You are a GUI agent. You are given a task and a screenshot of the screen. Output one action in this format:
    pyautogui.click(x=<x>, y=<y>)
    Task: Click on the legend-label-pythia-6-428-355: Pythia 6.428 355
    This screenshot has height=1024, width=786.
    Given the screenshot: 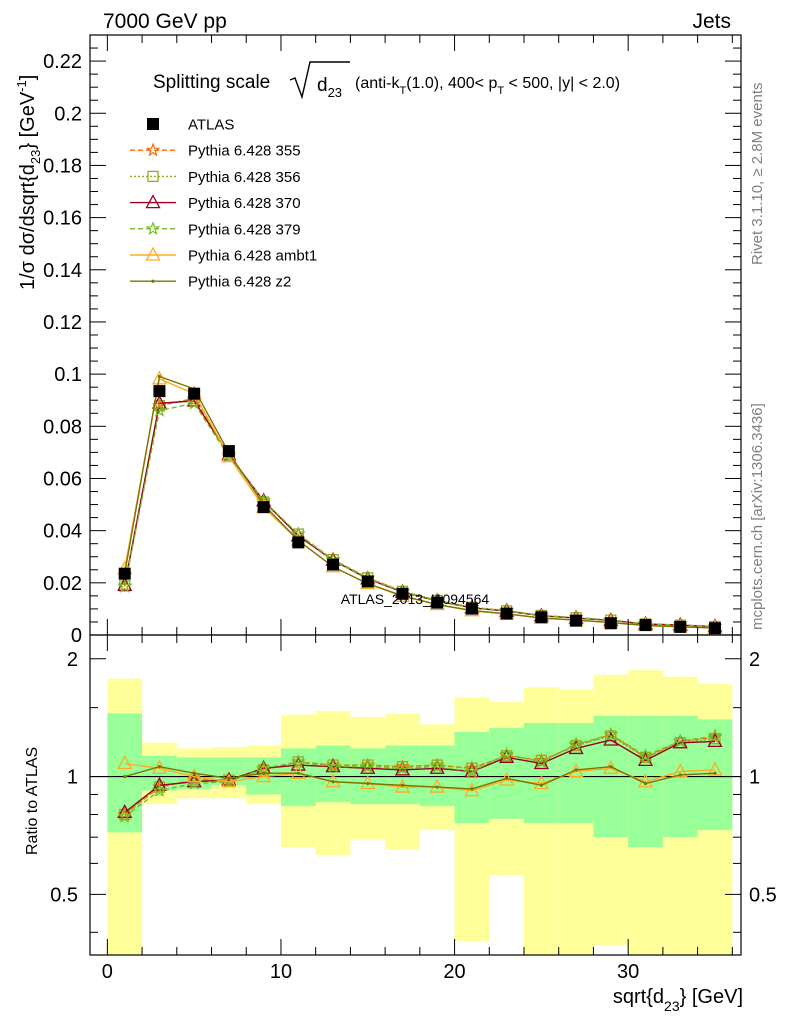 What is the action you would take?
    pyautogui.click(x=244, y=151)
    